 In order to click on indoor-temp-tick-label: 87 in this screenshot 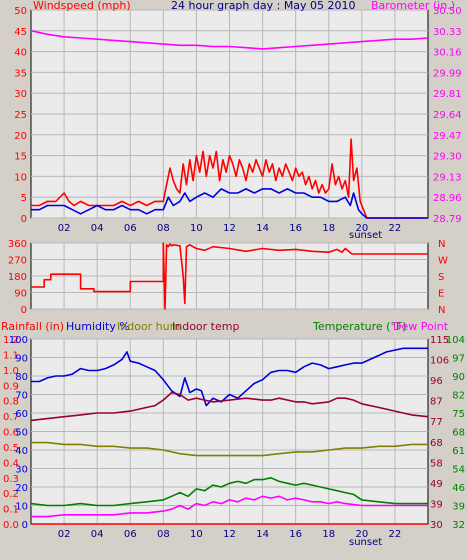, I will do `click(436, 402)`.